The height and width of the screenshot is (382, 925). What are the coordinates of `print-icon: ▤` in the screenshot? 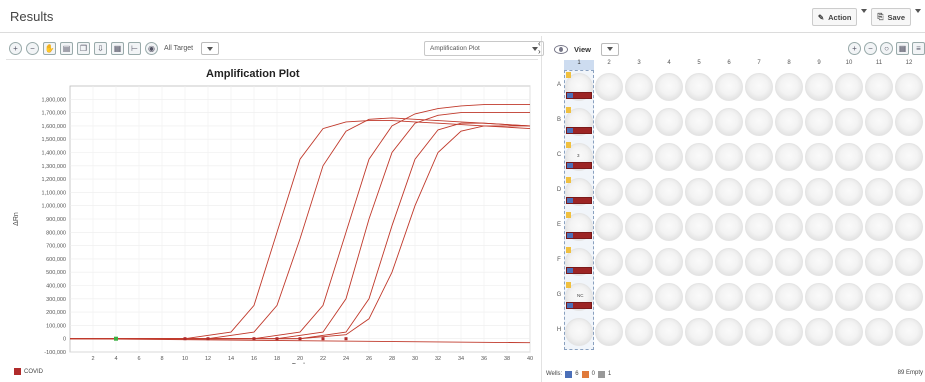 It's located at (66, 48).